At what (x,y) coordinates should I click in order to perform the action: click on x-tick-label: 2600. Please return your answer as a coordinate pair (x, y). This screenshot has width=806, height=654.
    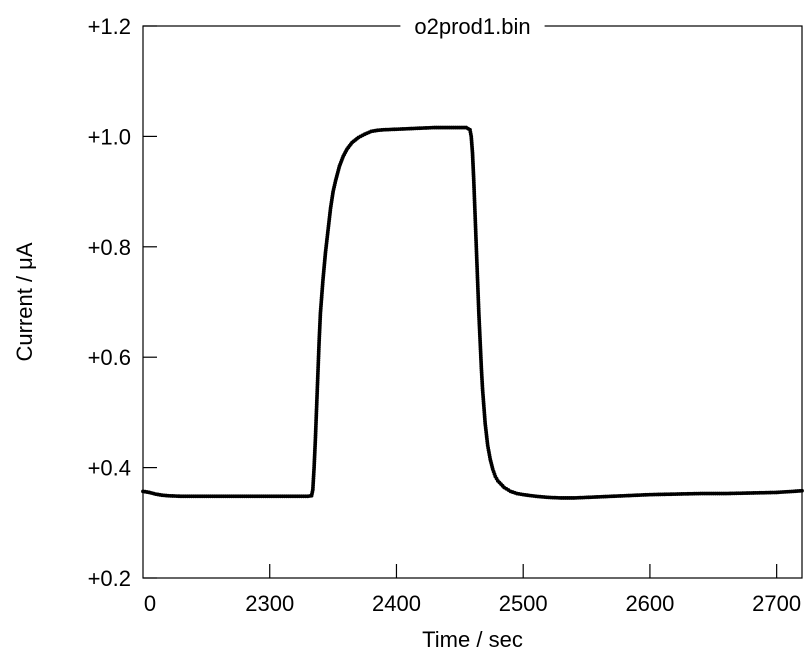
    Looking at the image, I should click on (649, 603).